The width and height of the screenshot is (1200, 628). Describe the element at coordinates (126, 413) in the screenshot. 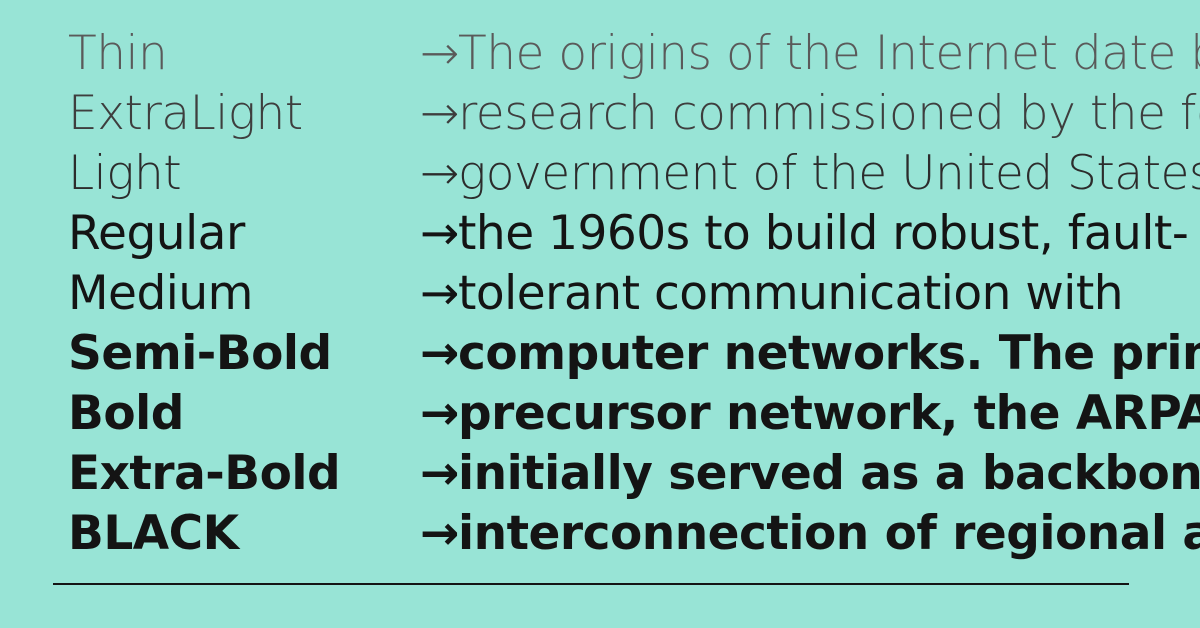

I see `weight-label: Bold` at that location.